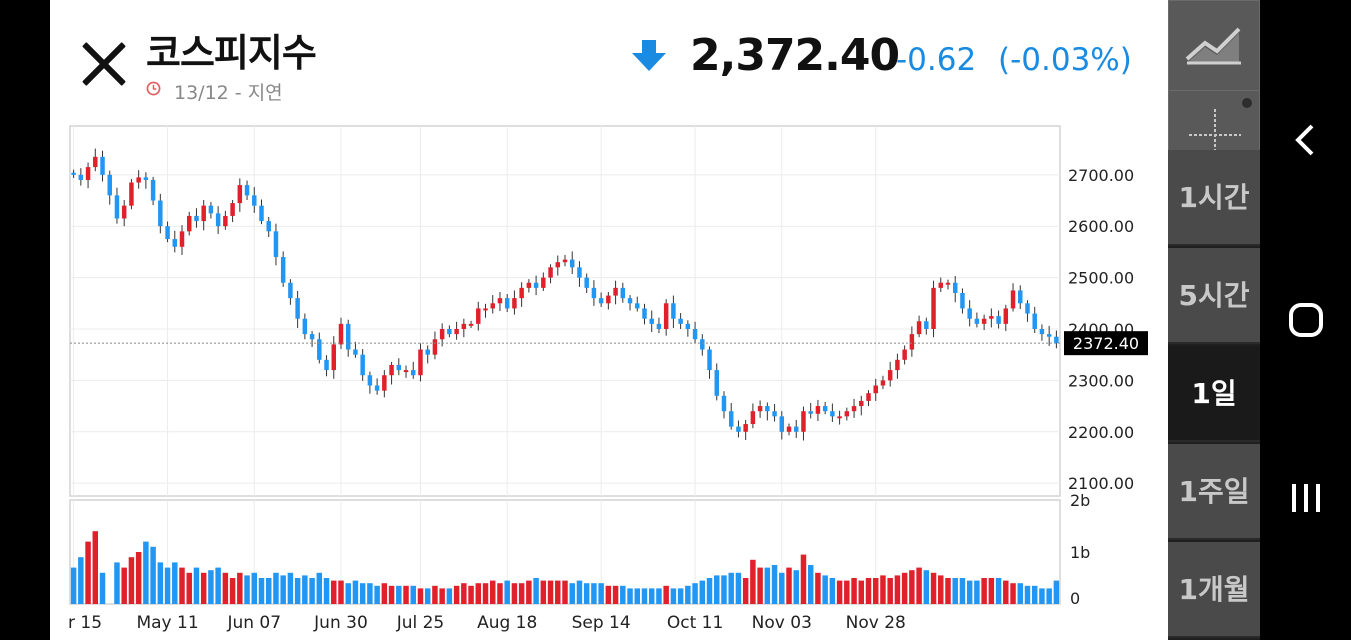 The width and height of the screenshot is (1351, 640). What do you see at coordinates (104, 64) in the screenshot?
I see `close-button` at bounding box center [104, 64].